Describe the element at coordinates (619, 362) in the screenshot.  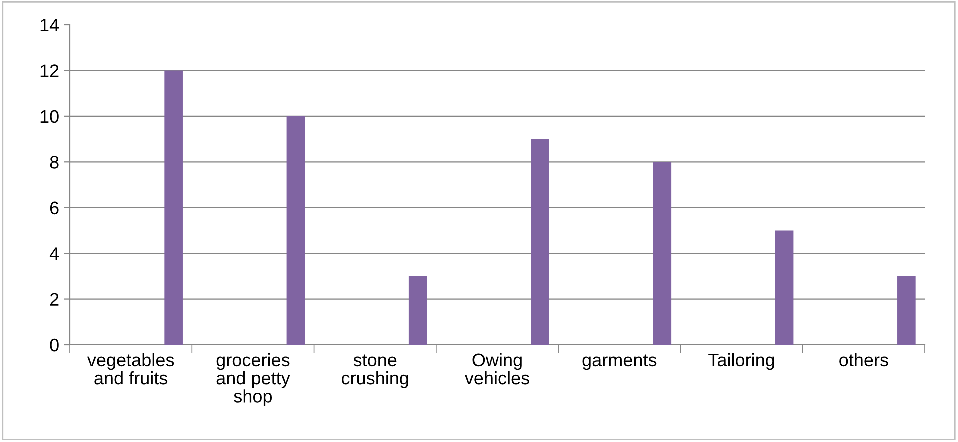
I see `x-tick-label: garments` at that location.